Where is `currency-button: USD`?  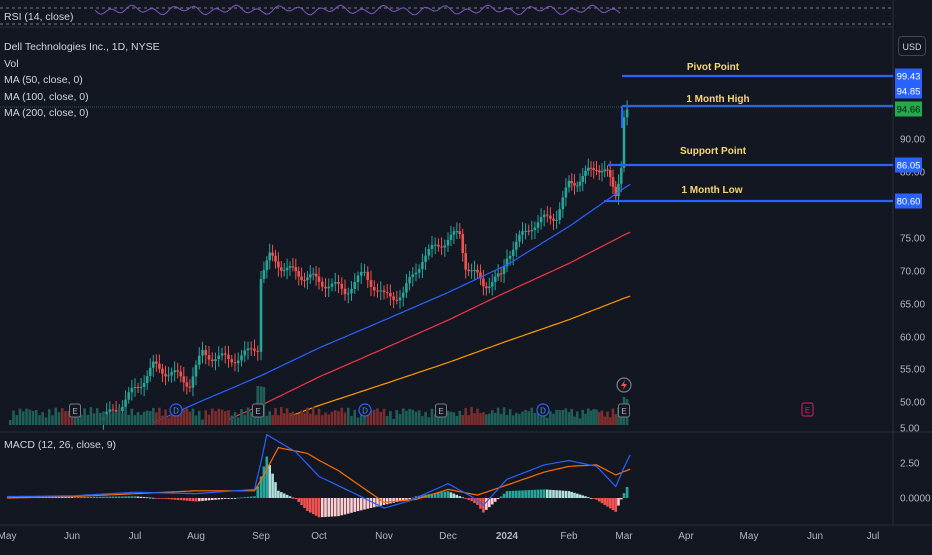
currency-button: USD is located at coordinates (912, 46).